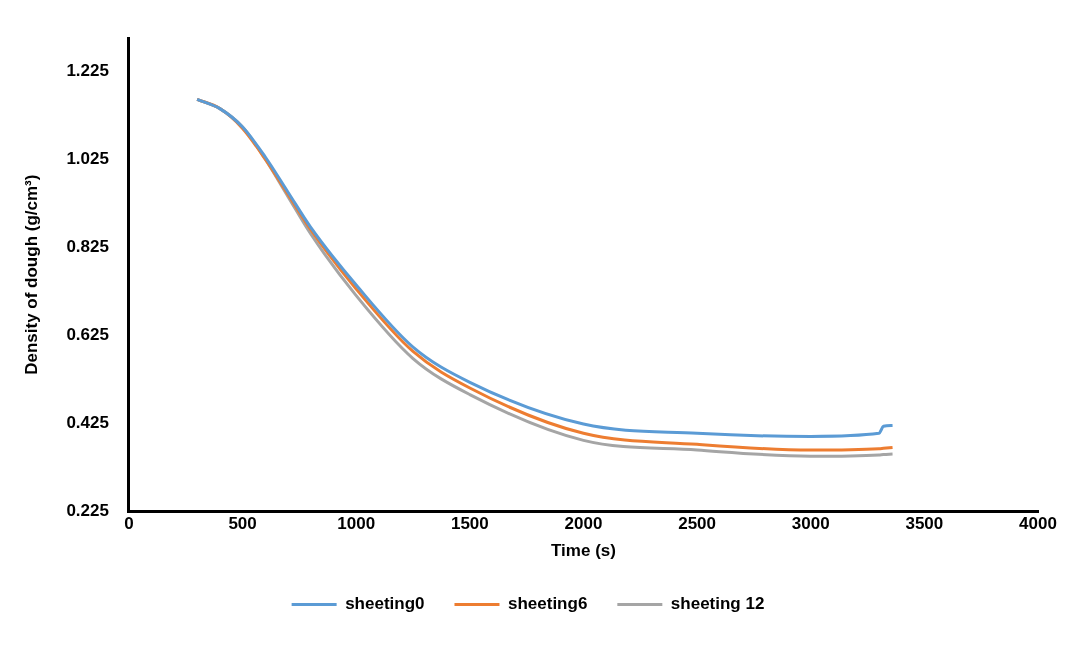 The image size is (1083, 647). Describe the element at coordinates (469, 524) in the screenshot. I see `x-tick-label: 1500` at that location.